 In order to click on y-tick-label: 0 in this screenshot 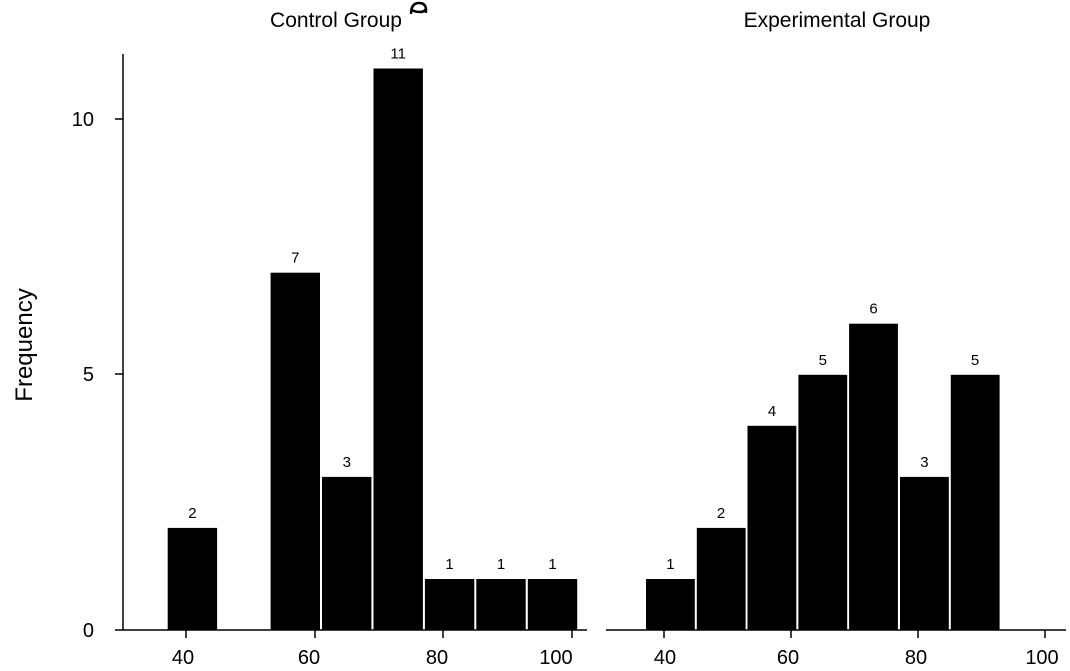, I will do `click(88, 631)`.